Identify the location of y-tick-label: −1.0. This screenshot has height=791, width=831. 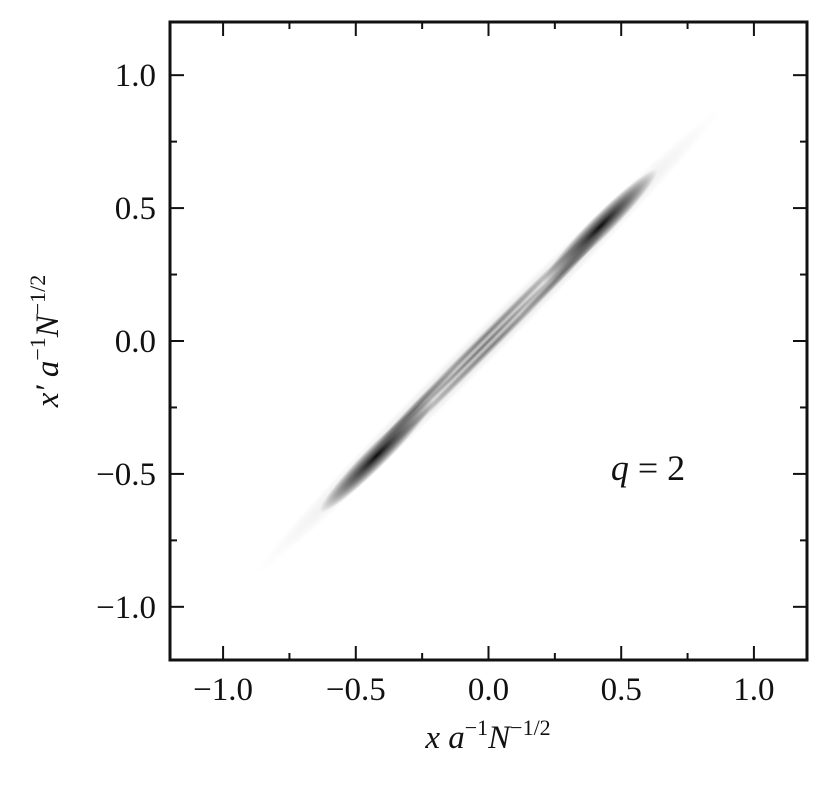
(126, 608).